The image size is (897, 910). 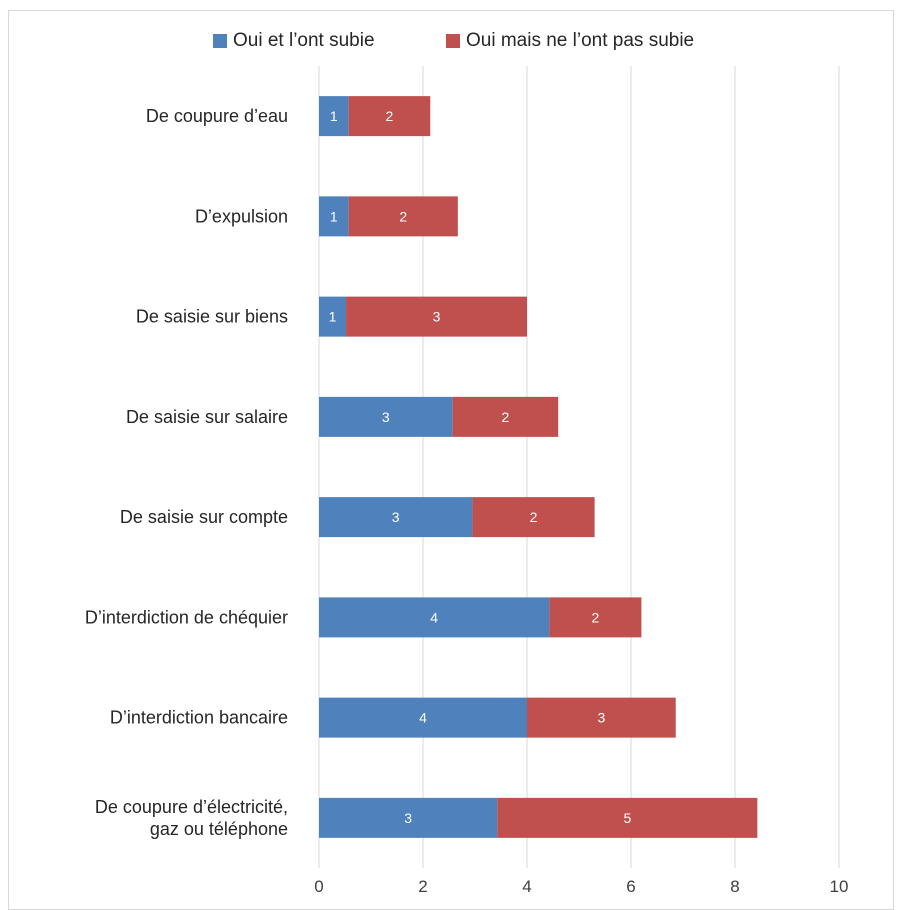 What do you see at coordinates (630, 886) in the screenshot?
I see `x-tick-label-3: 6` at bounding box center [630, 886].